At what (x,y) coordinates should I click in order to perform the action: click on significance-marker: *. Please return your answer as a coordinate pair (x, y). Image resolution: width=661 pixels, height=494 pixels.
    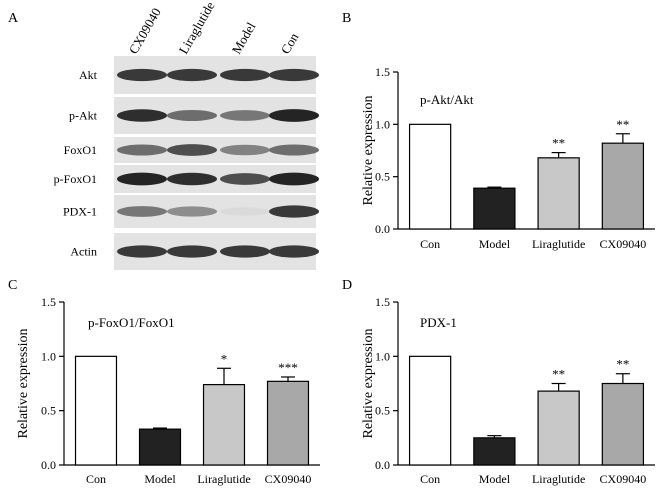
    Looking at the image, I should click on (224, 358).